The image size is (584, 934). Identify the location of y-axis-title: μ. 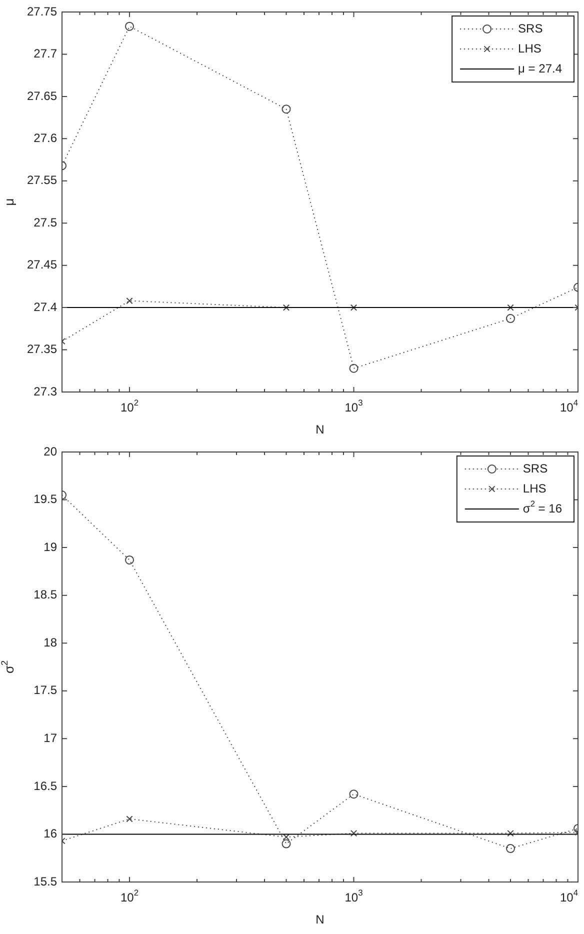
(9, 202).